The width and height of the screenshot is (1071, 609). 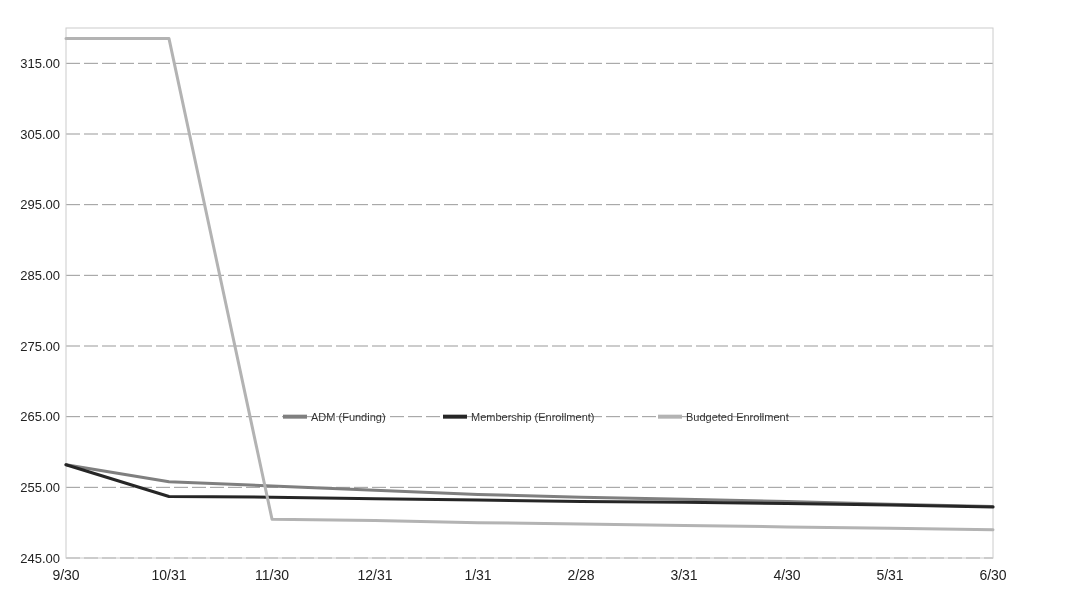 What do you see at coordinates (40, 346) in the screenshot?
I see `y-tick-label: 275.00` at bounding box center [40, 346].